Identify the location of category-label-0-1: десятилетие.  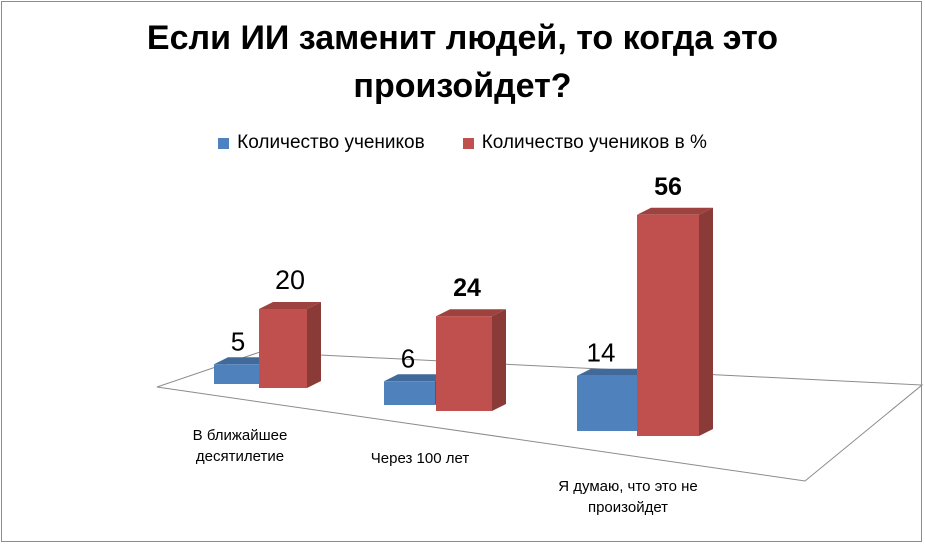
(240, 456).